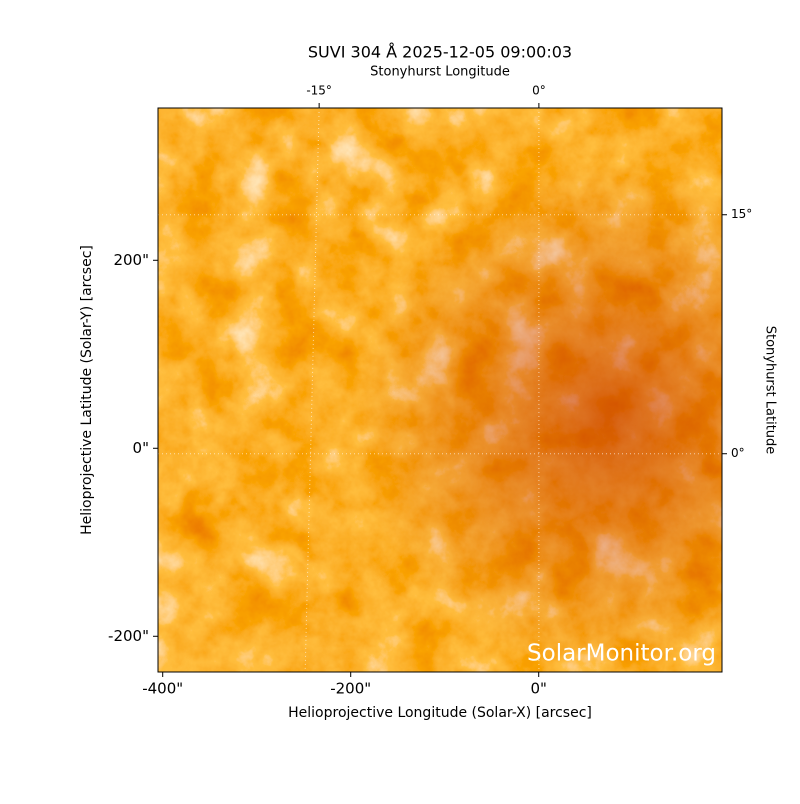 The height and width of the screenshot is (804, 800). Describe the element at coordinates (350, 689) in the screenshot. I see `x-tick-label: -200"` at that location.